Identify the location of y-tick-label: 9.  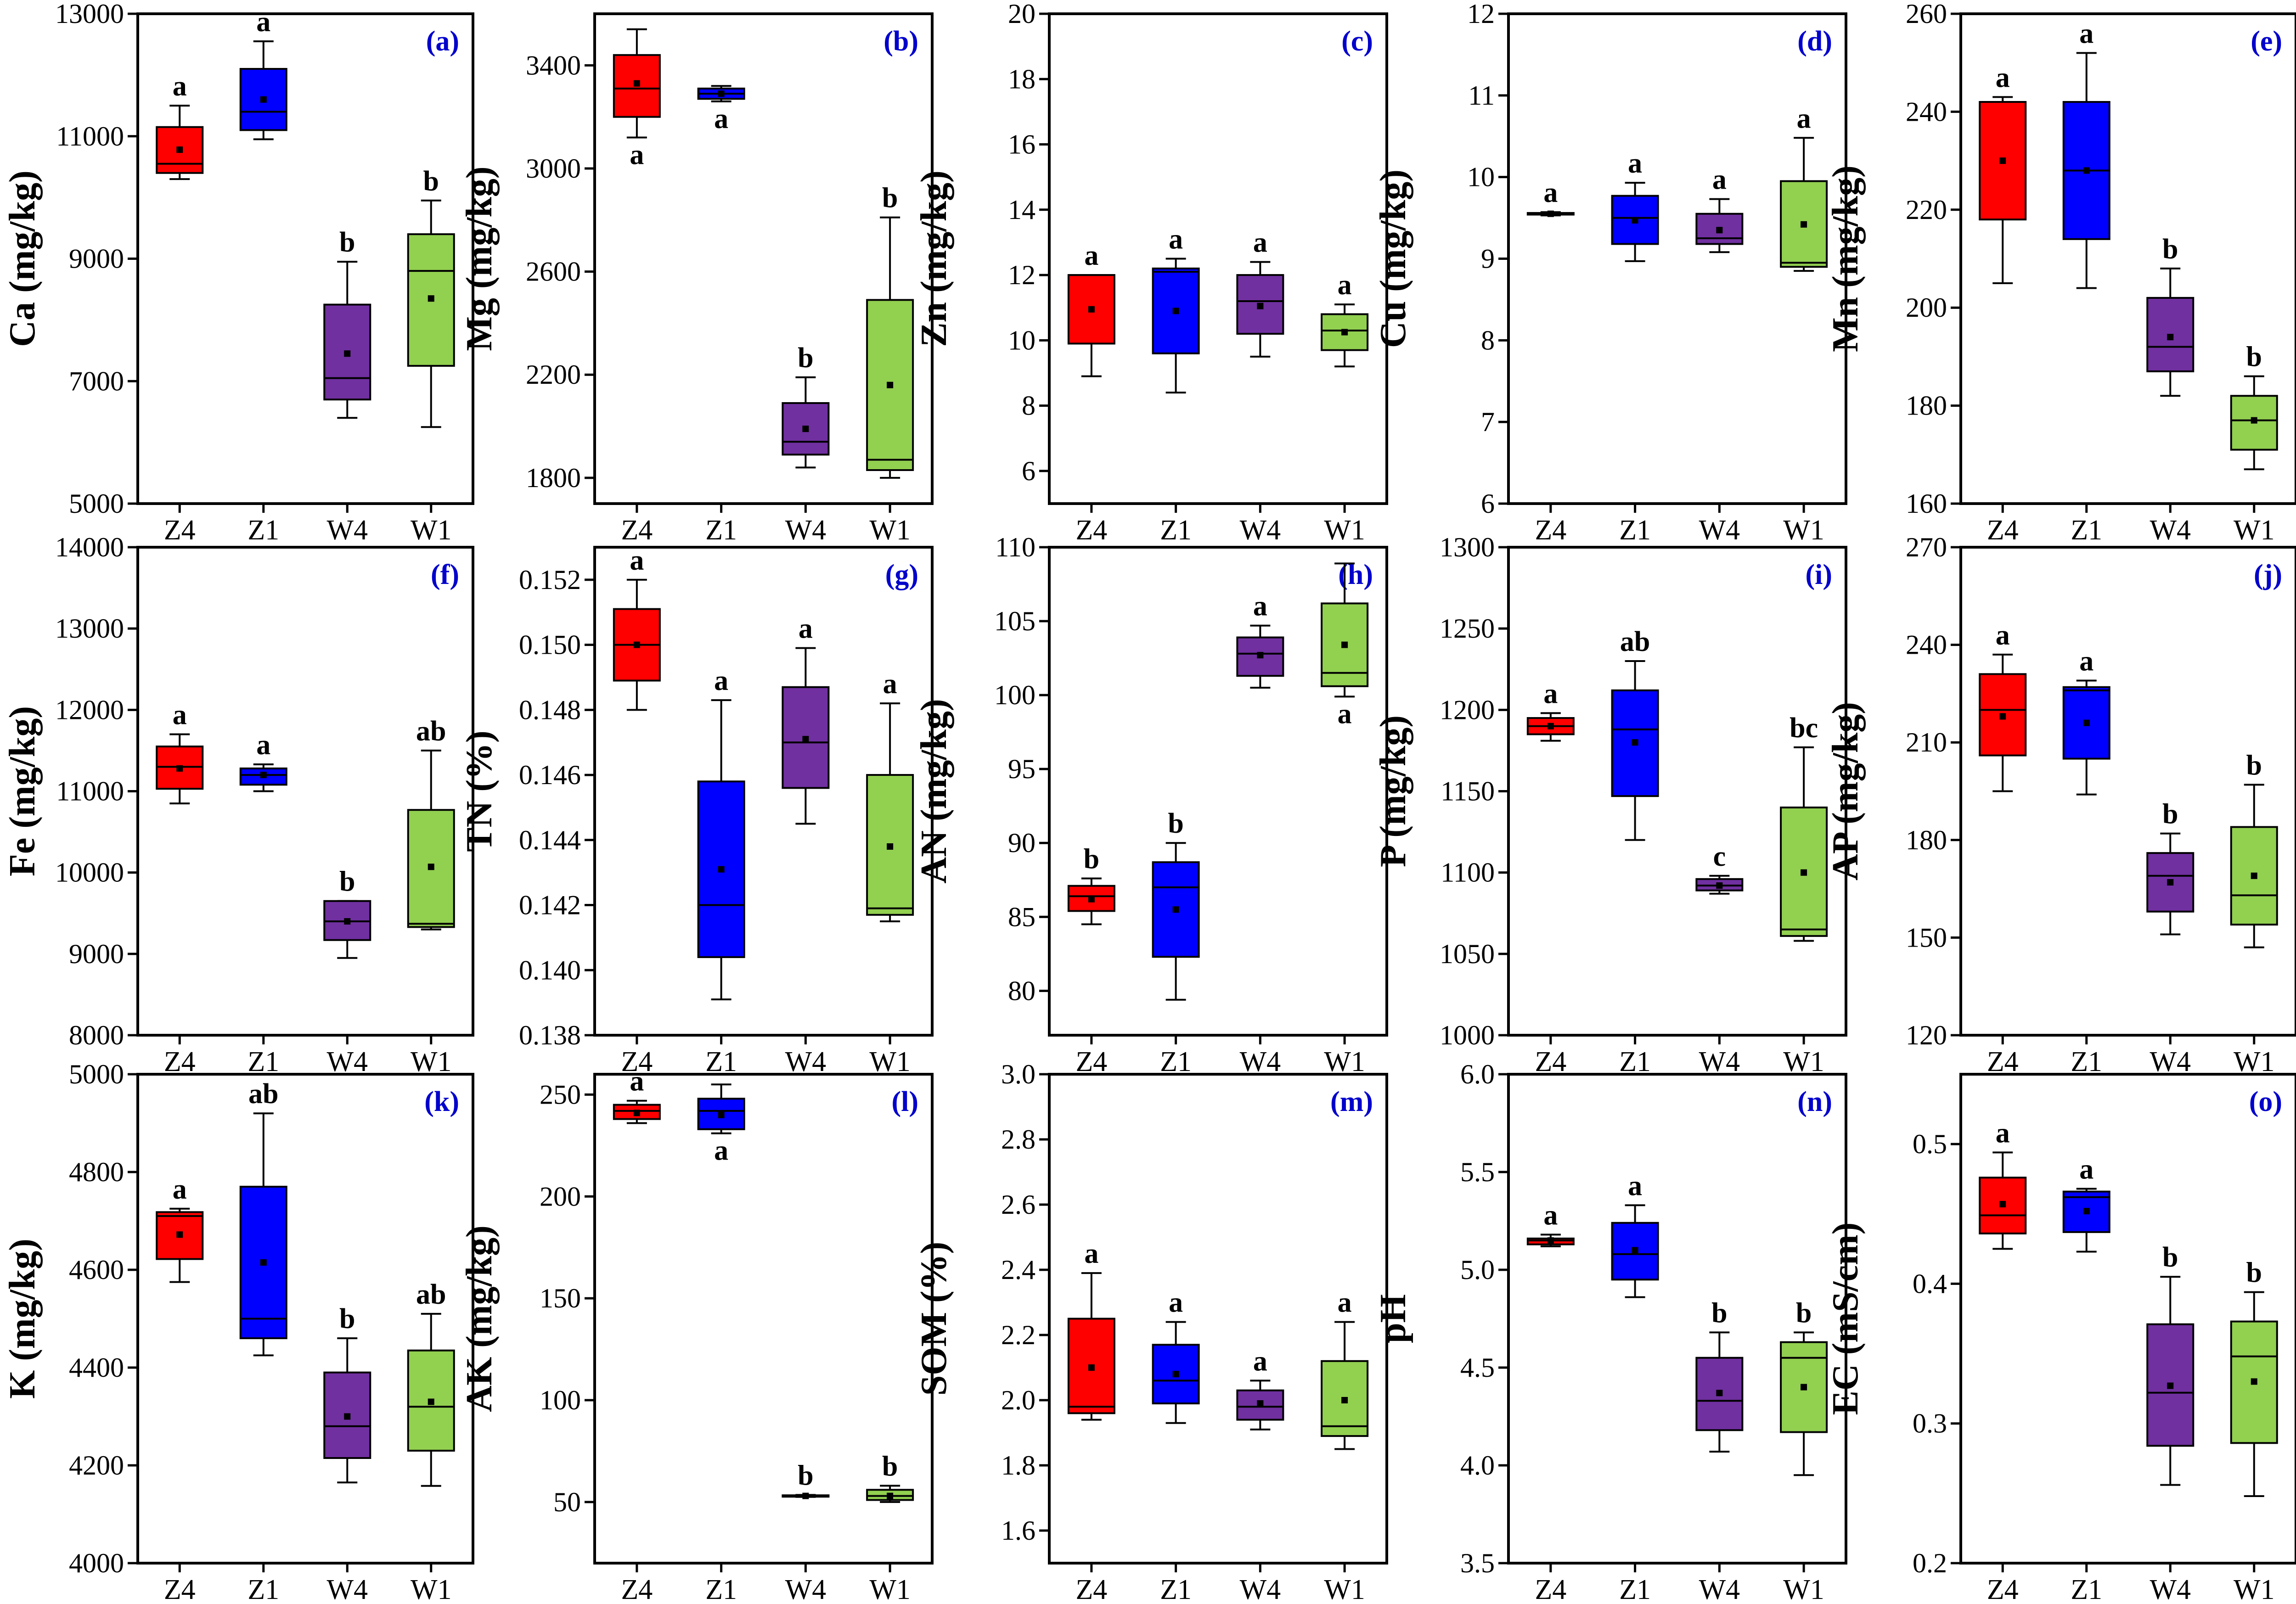
(1488, 259).